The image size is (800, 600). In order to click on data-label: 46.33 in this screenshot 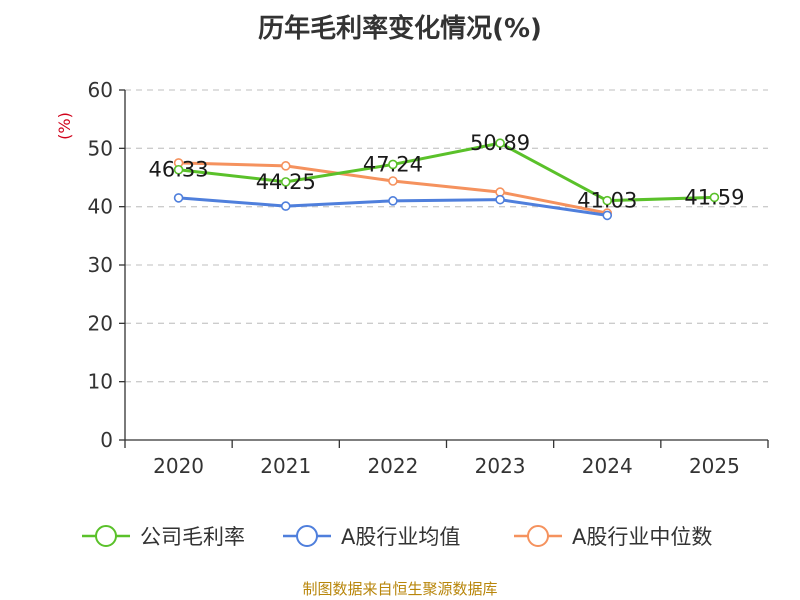, I will do `click(179, 170)`.